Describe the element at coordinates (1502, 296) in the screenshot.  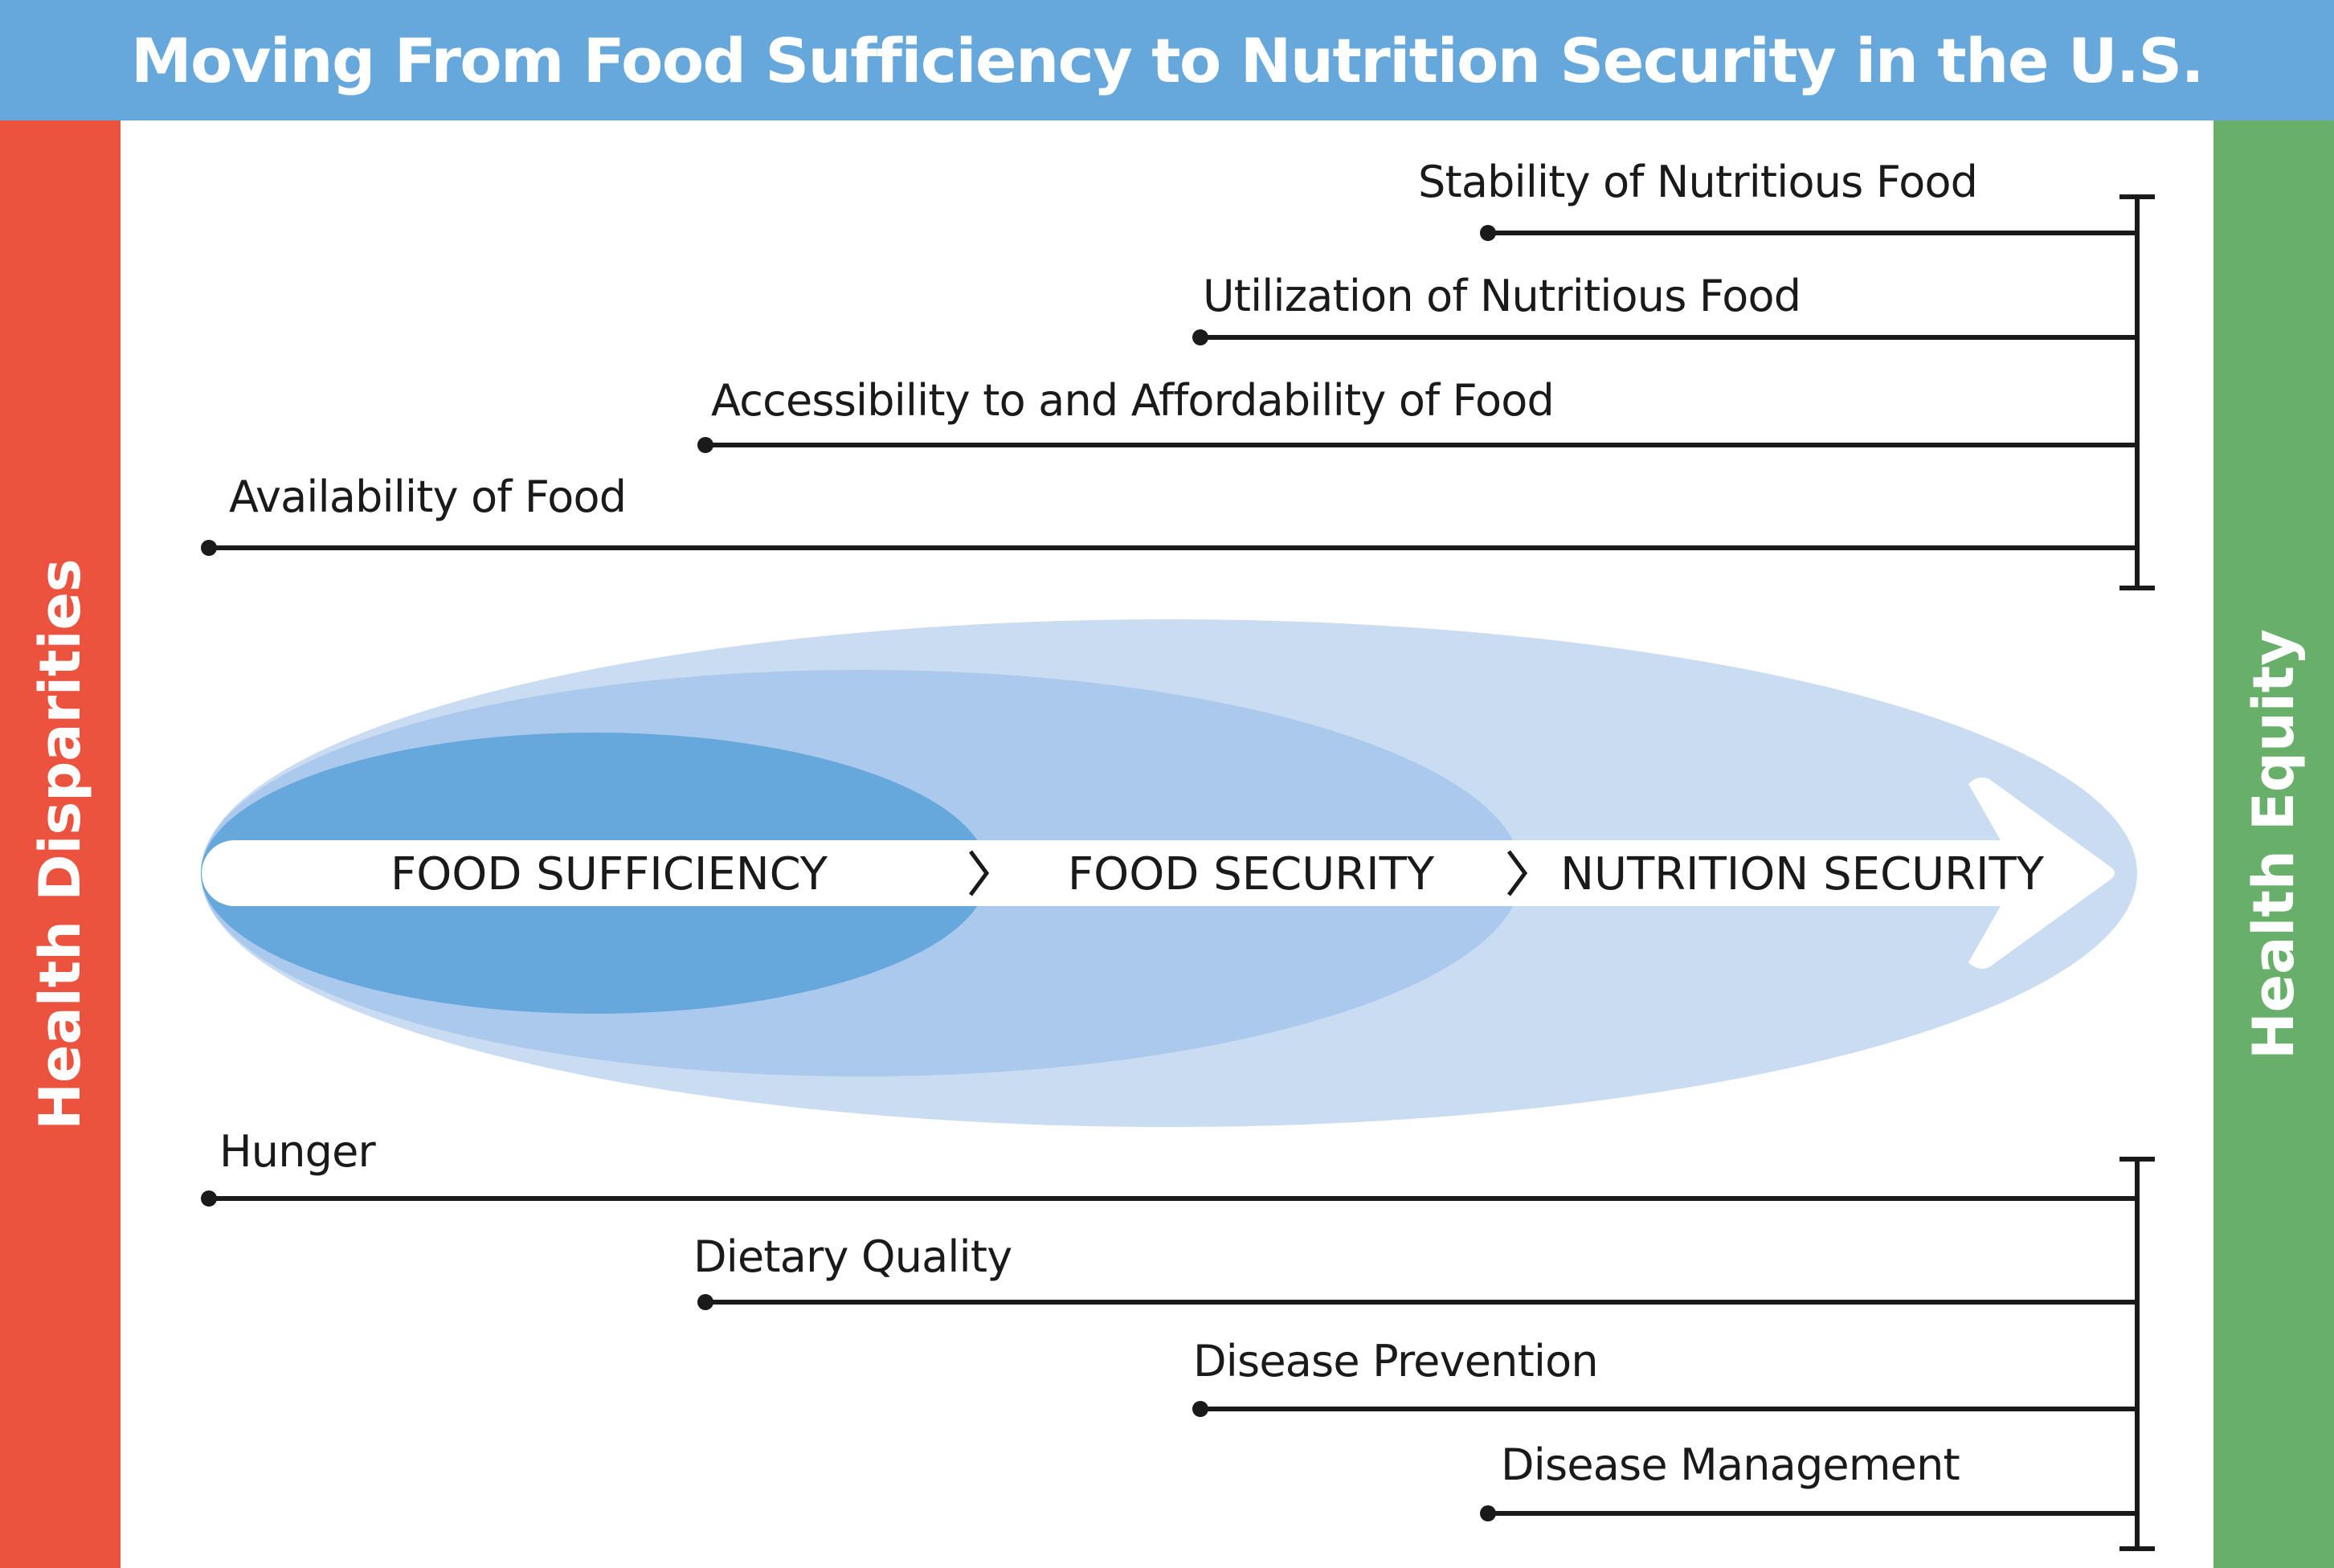
I see `utilization-label: Utilization of Nutritious Food` at that location.